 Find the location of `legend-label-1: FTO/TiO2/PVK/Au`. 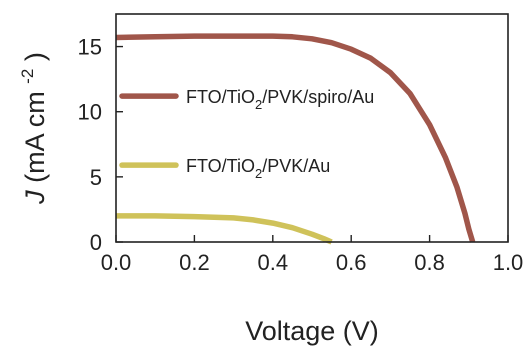

legend-label-1: FTO/TiO2/PVK/Au is located at coordinates (258, 168).